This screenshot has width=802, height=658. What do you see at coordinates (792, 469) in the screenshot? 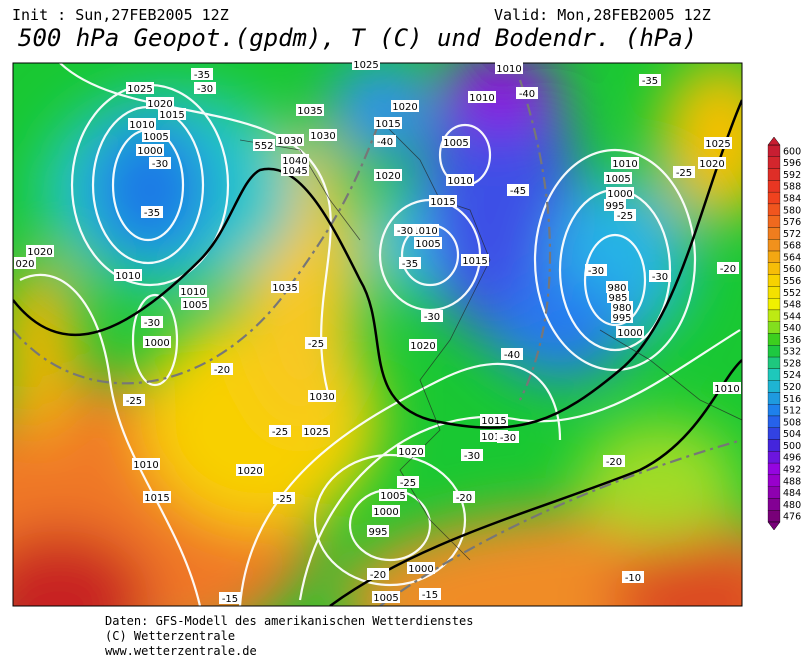
I see `colorbar-label: 492` at bounding box center [792, 469].